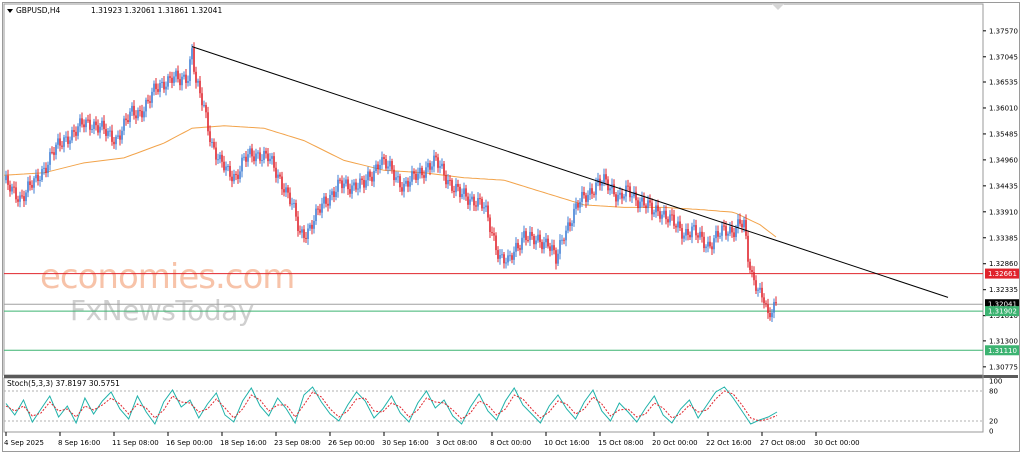 This screenshot has width=1024, height=454. Describe the element at coordinates (995, 382) in the screenshot. I see `stoch-tick-label: 100` at that location.